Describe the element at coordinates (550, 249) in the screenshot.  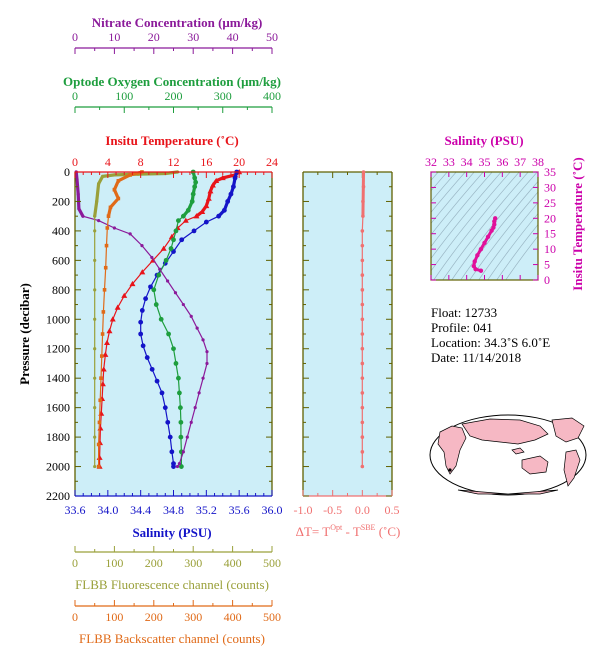
I see `ts-temperature-tick-label: 10` at that location.